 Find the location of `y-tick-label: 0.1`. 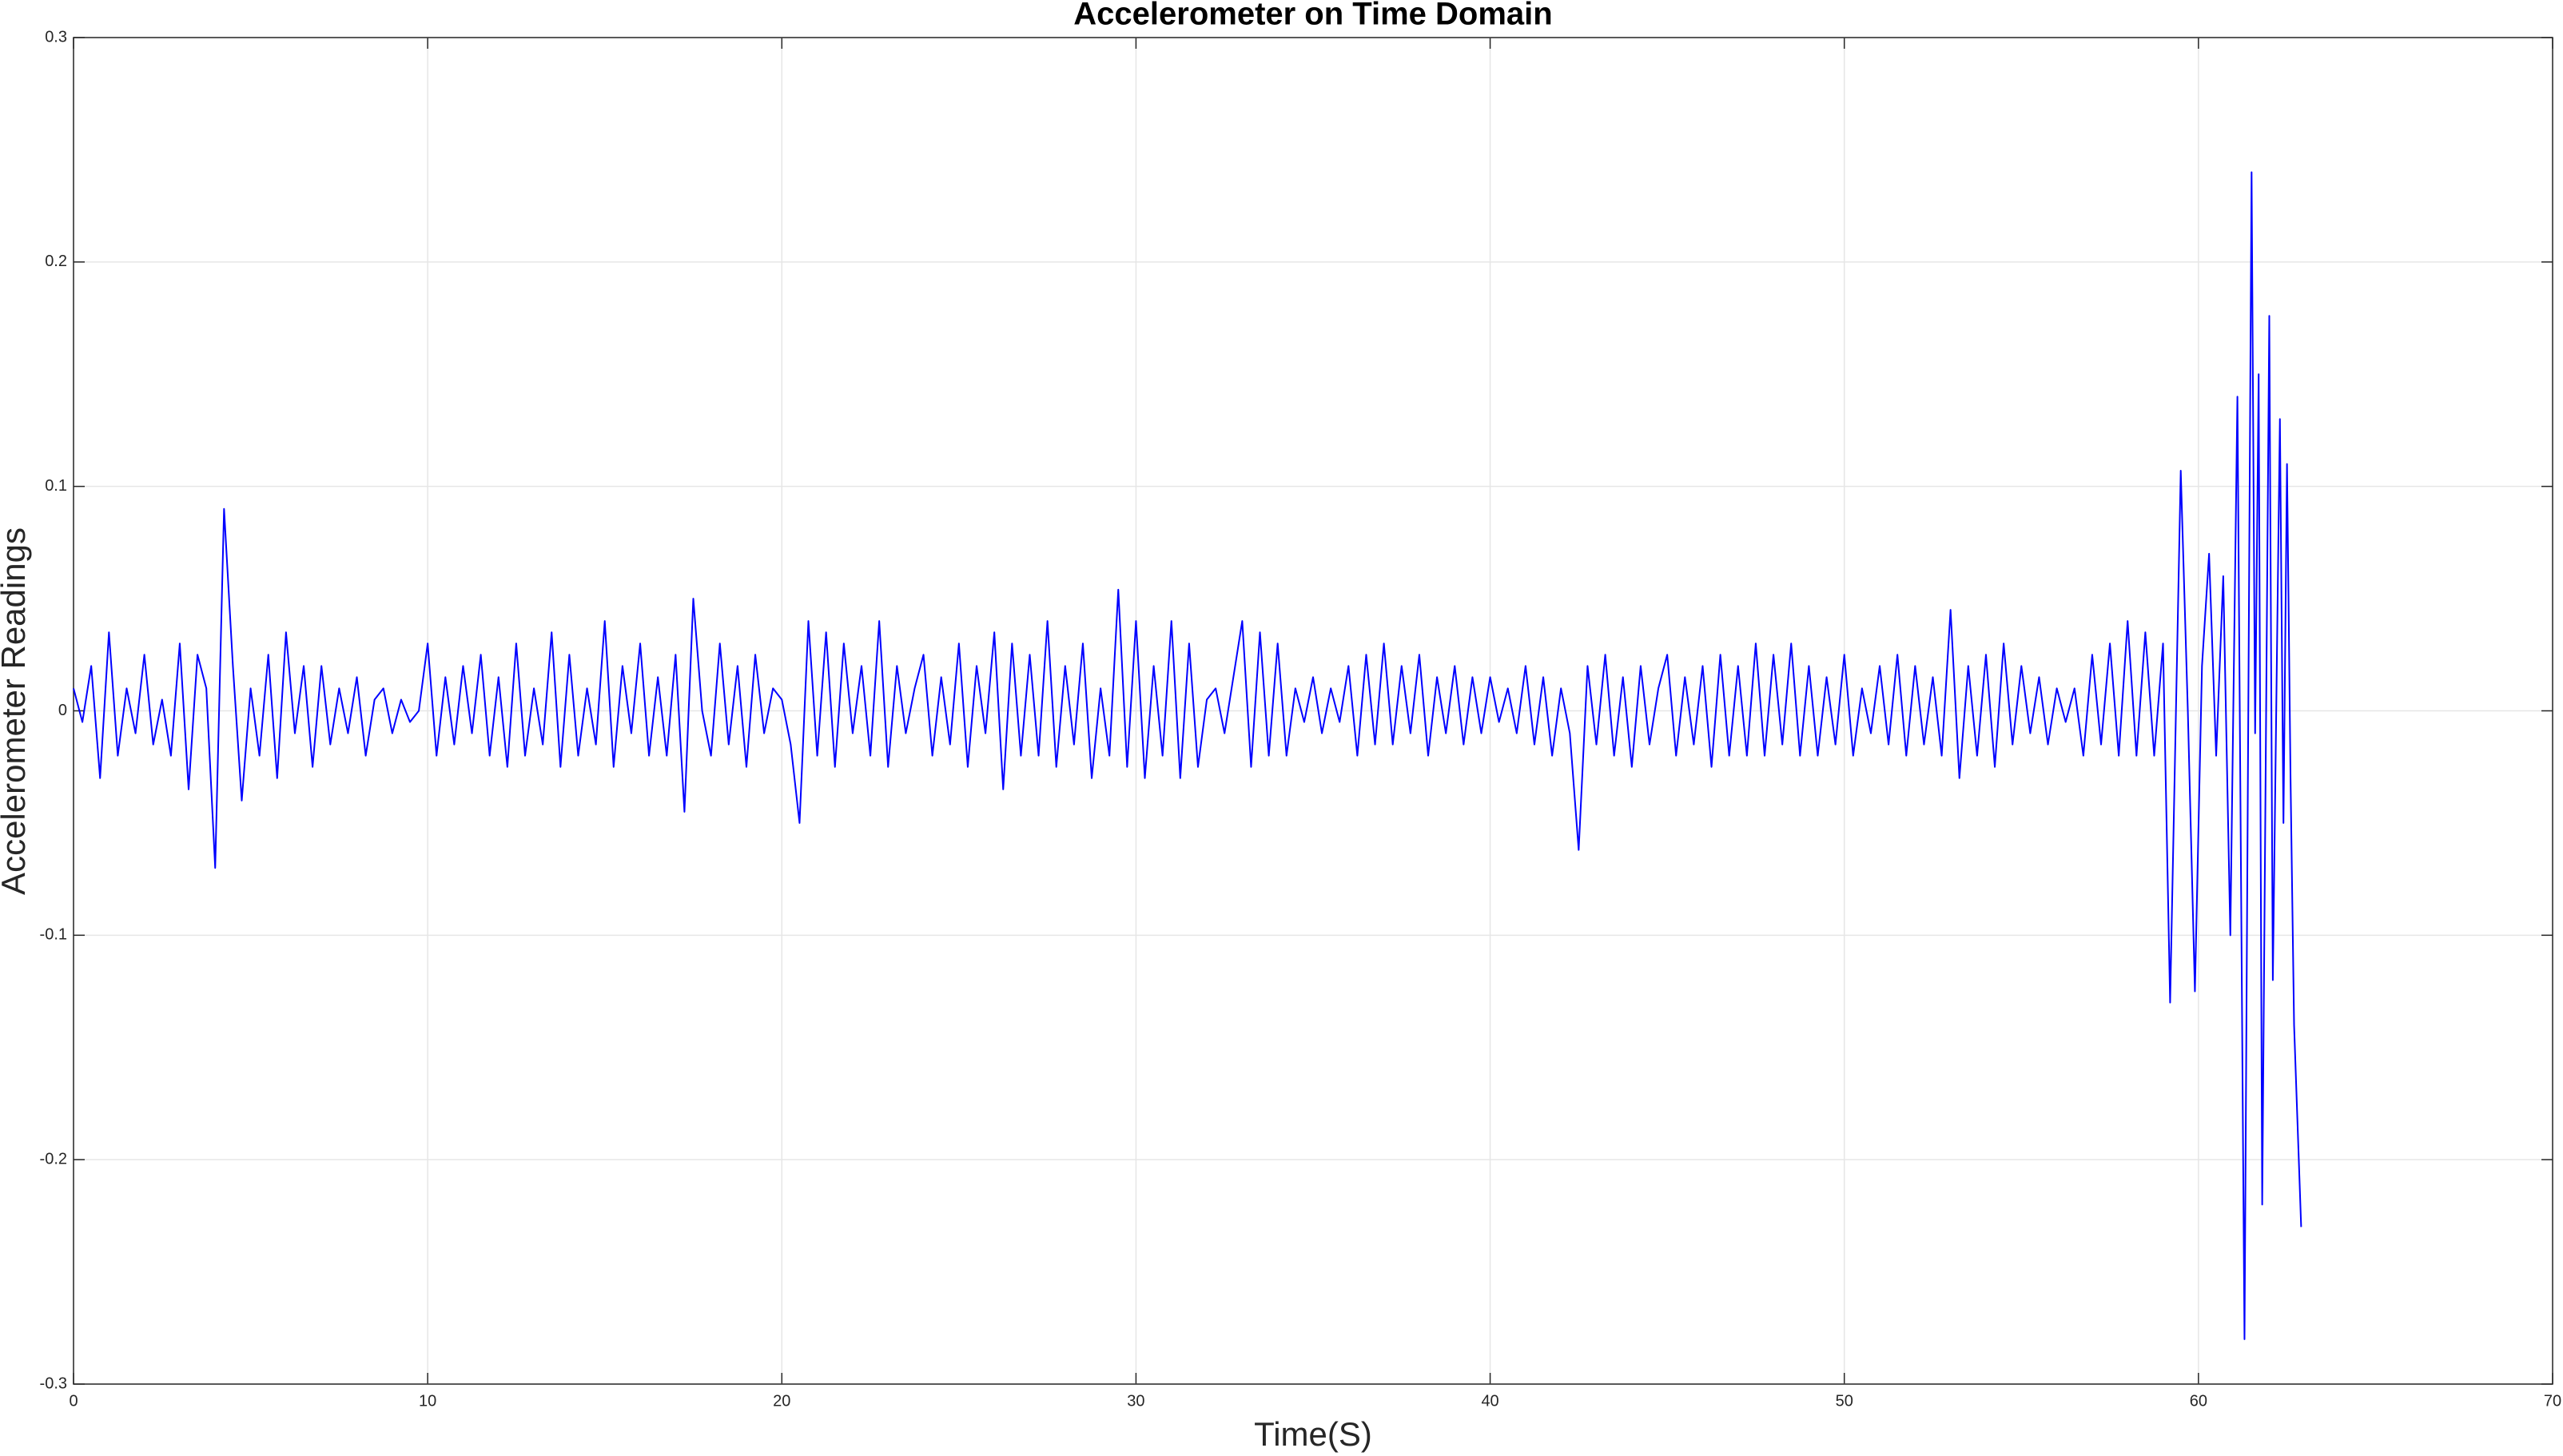

y-tick-label: 0.1 is located at coordinates (56, 486).